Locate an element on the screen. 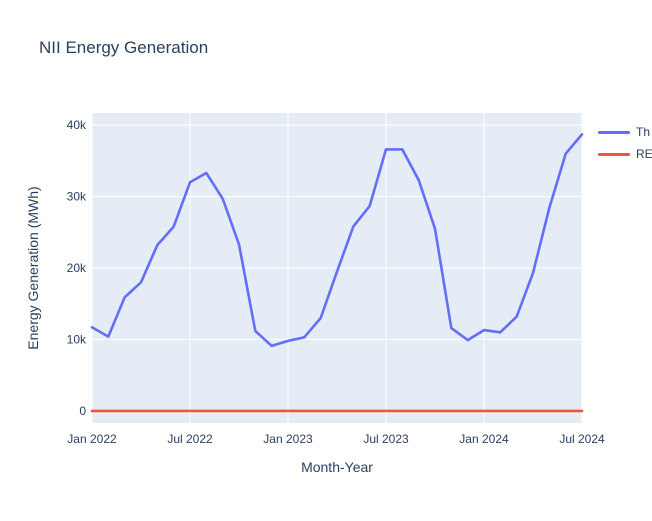  legend: Th RE is located at coordinates (625, 143).